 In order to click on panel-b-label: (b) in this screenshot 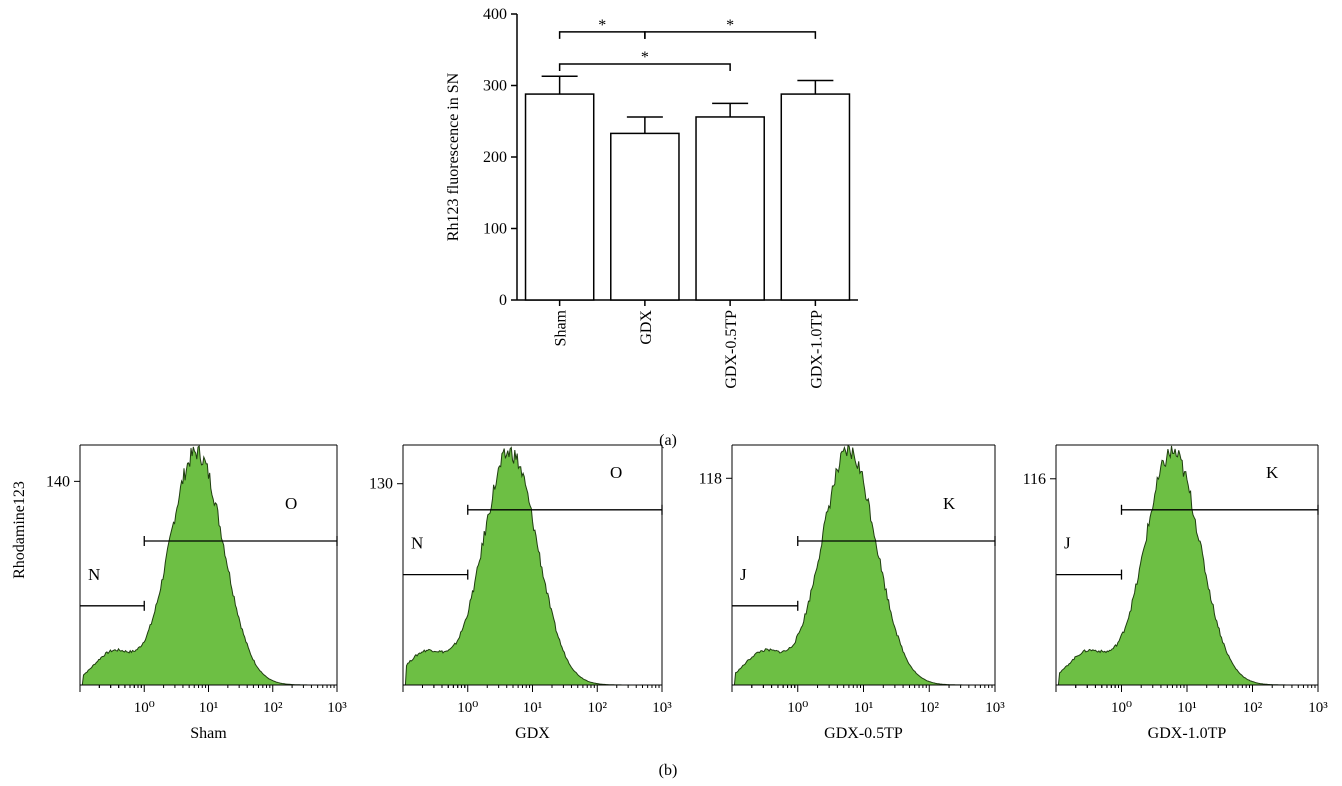, I will do `click(668, 770)`.